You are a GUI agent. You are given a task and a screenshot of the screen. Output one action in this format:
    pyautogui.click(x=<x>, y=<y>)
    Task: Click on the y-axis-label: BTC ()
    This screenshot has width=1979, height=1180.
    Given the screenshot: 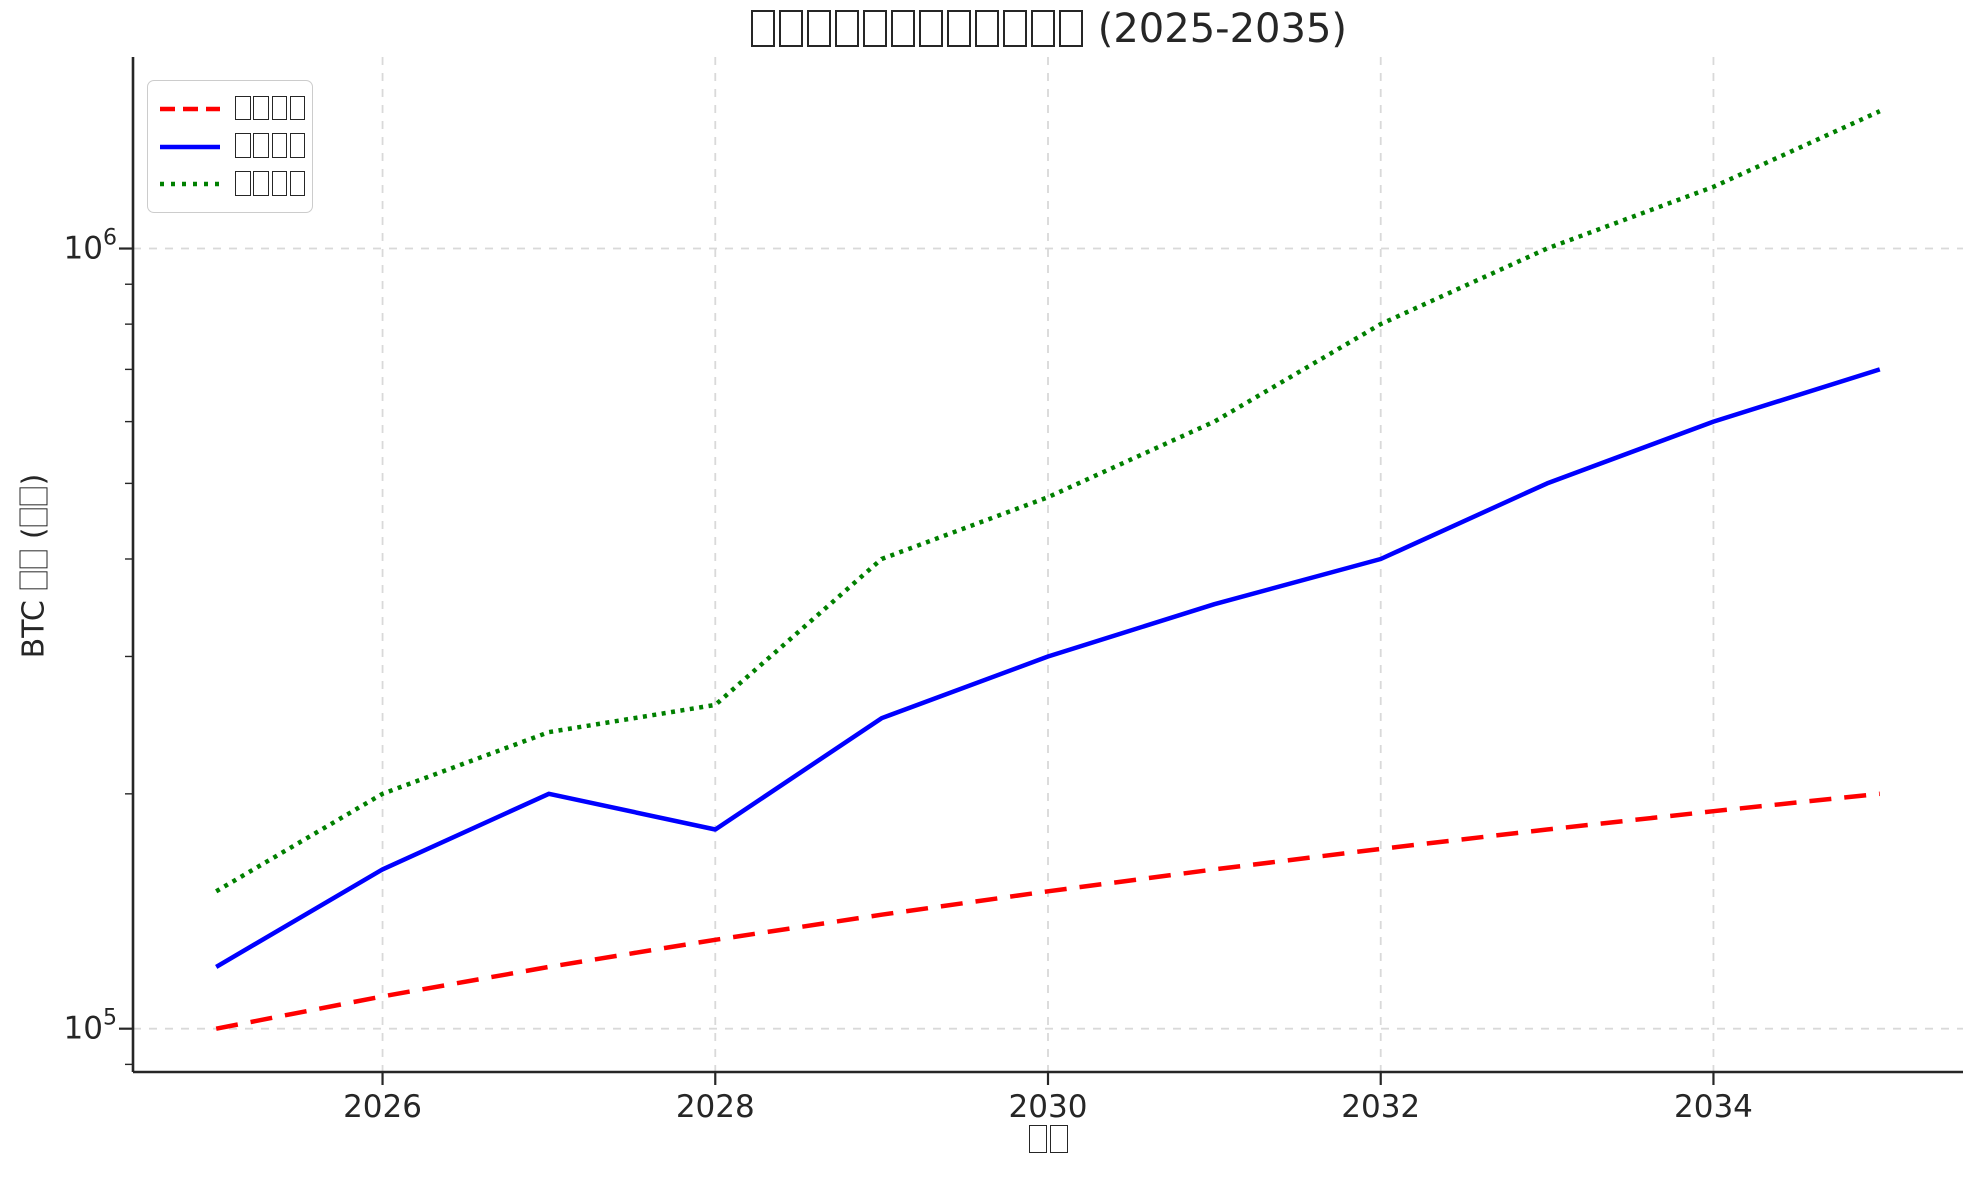 What is the action you would take?
    pyautogui.click(x=34, y=566)
    